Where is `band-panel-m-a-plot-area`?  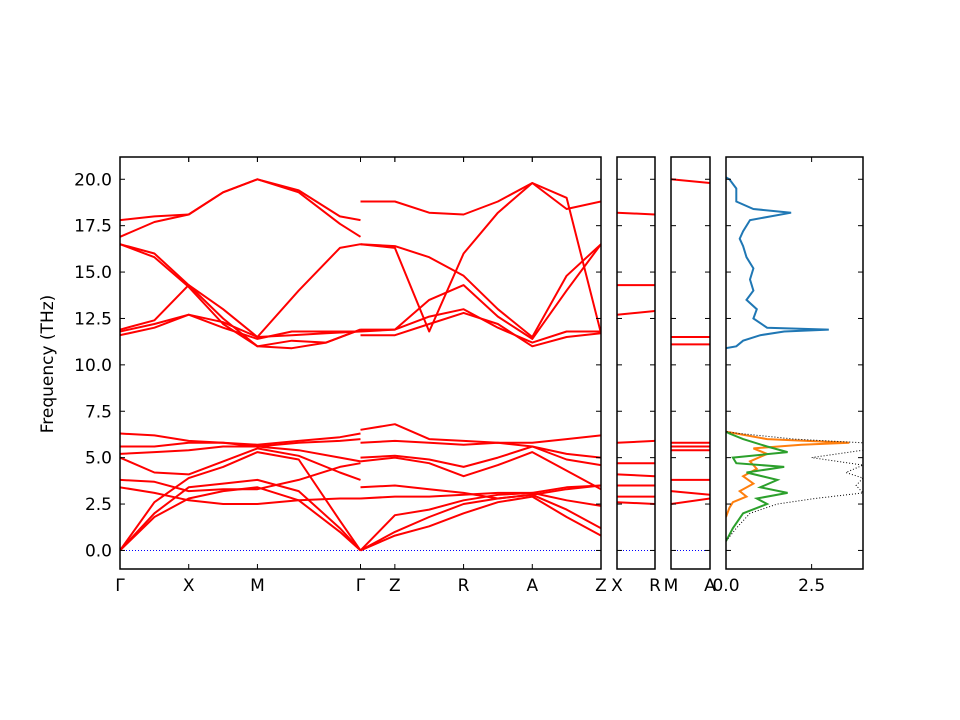 band-panel-m-a-plot-area is located at coordinates (690, 364).